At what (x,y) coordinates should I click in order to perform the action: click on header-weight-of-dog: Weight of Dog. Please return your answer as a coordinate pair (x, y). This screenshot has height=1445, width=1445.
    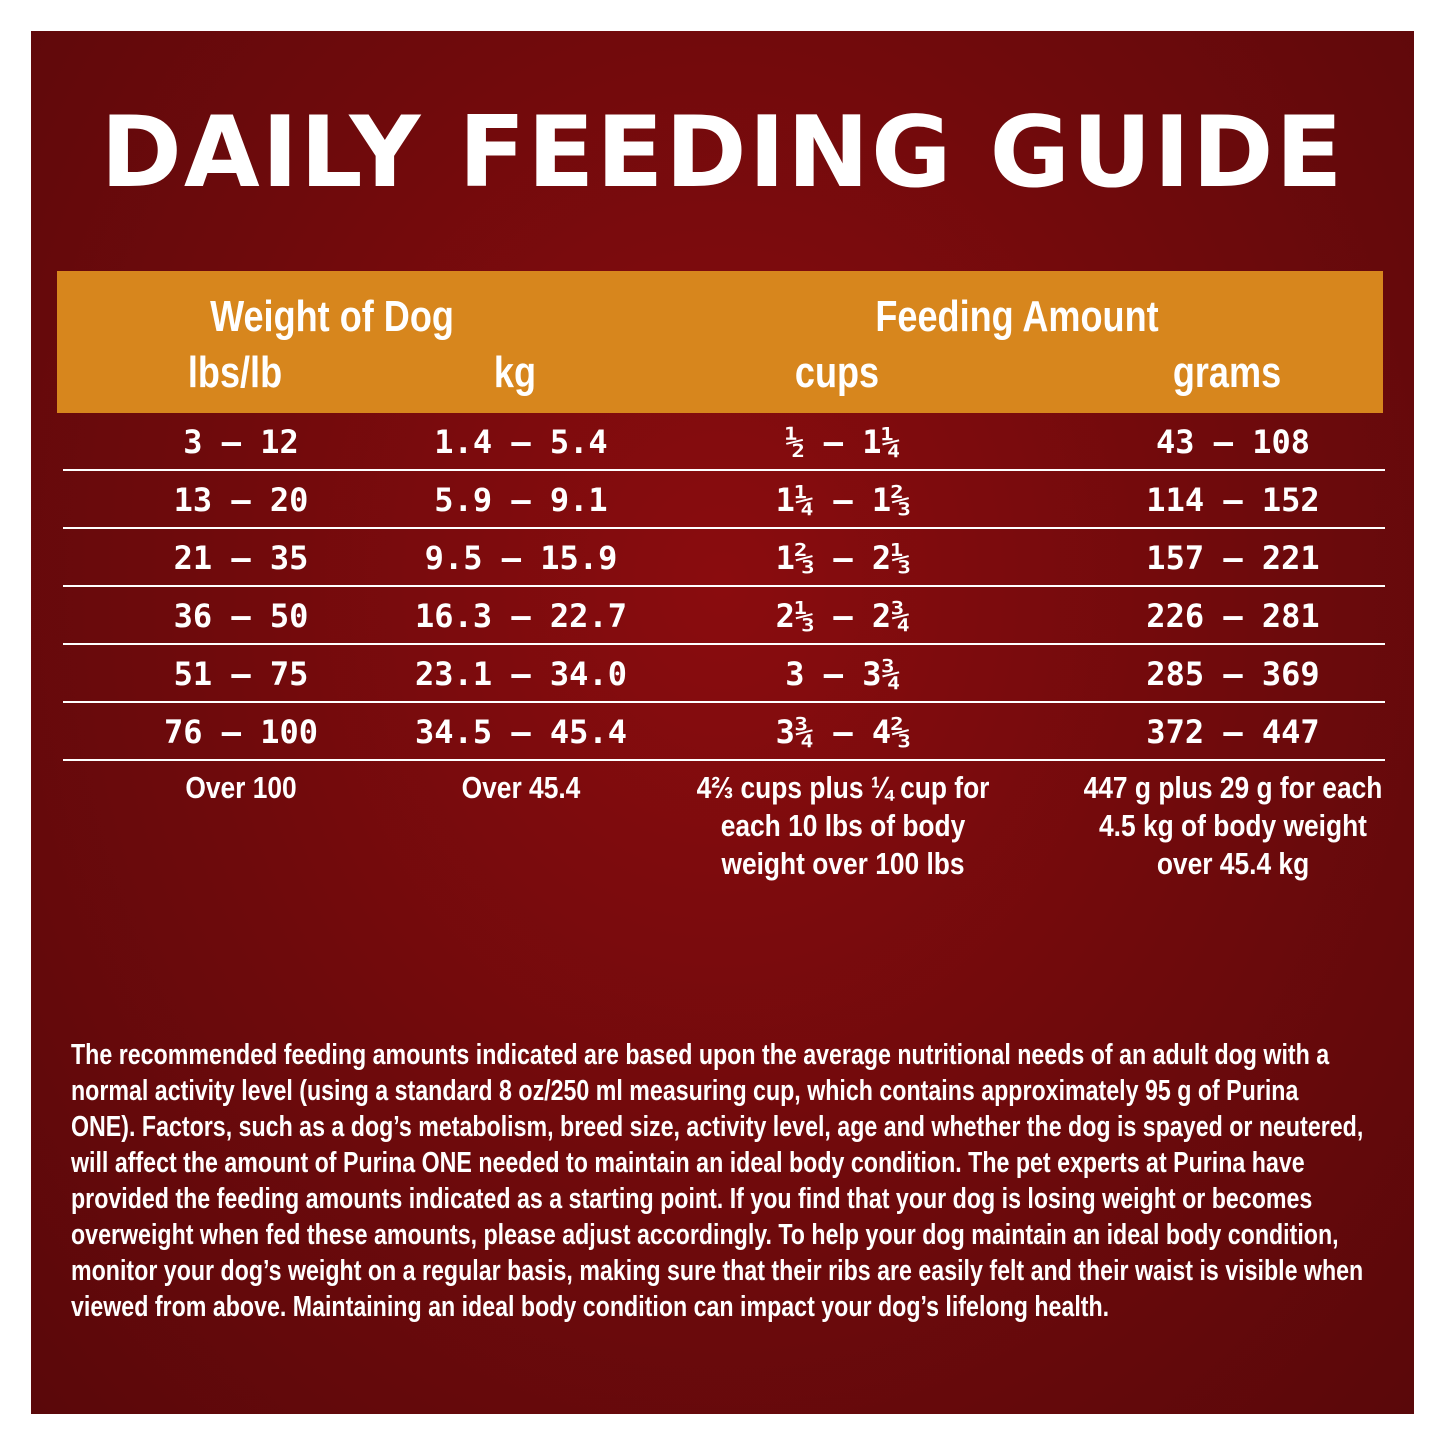
    Looking at the image, I should click on (332, 316).